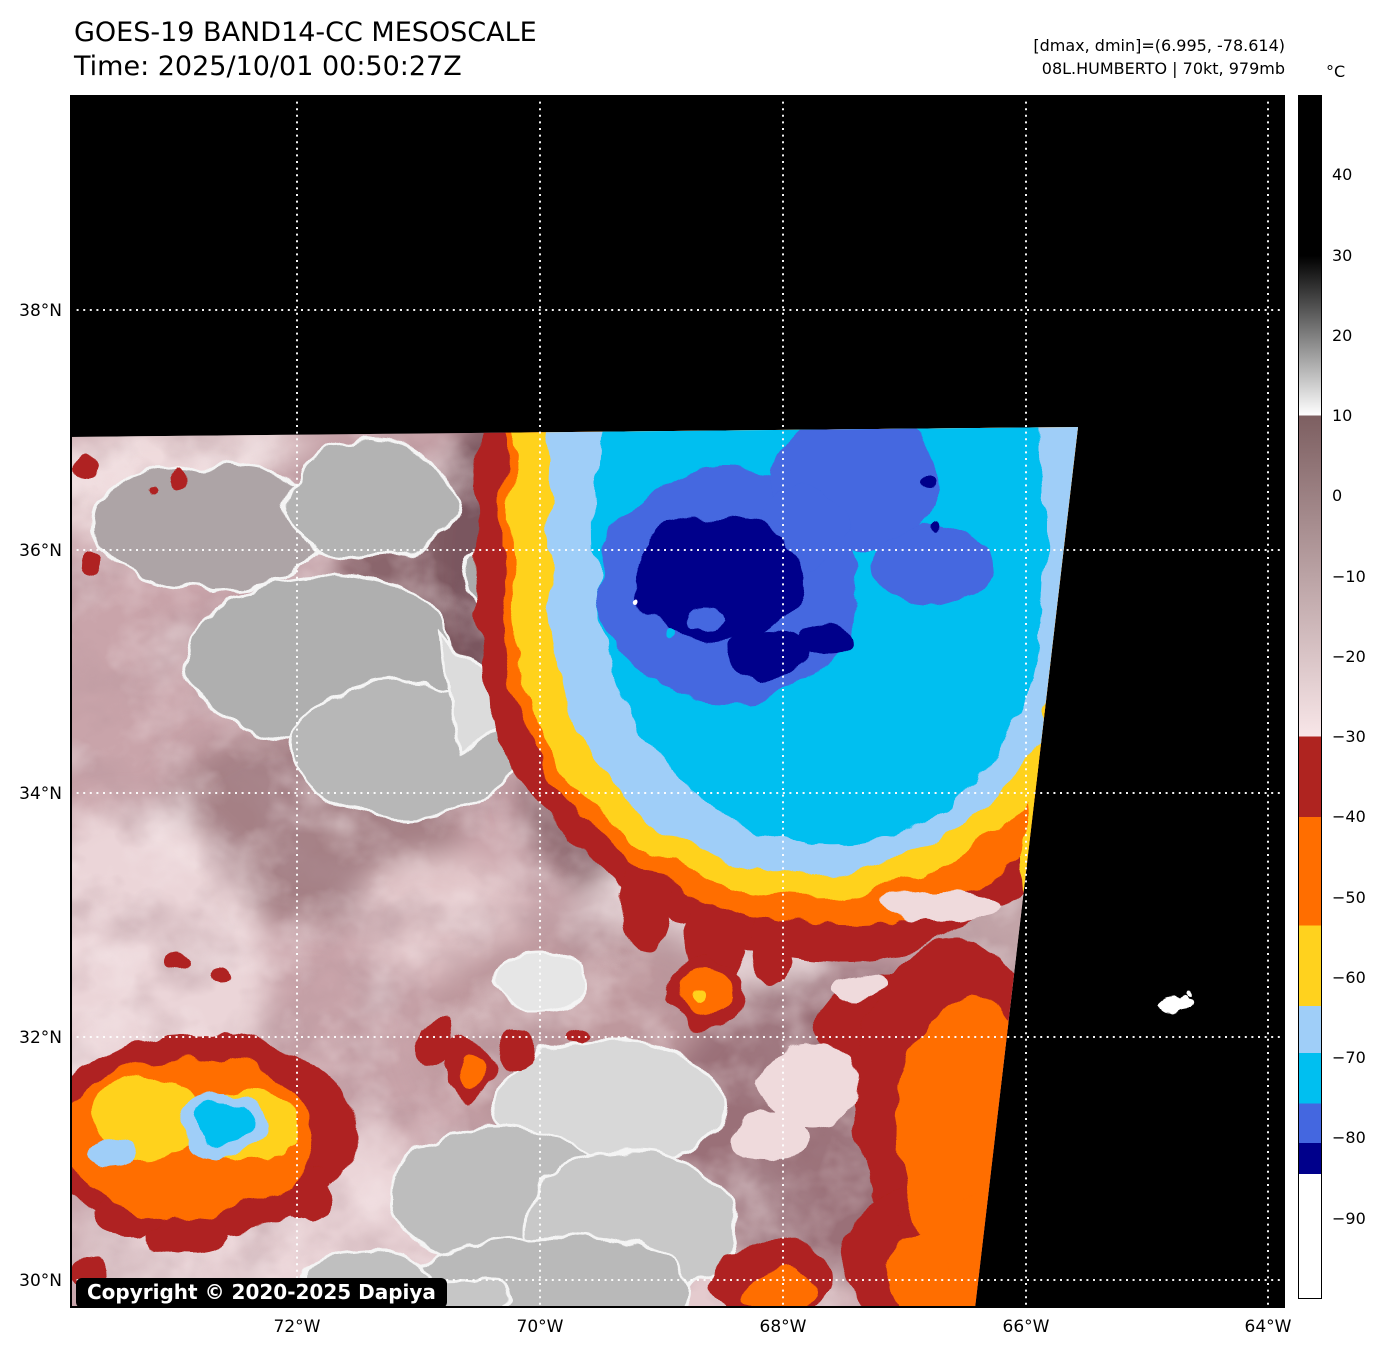  I want to click on lat-label-38n: 38°N, so click(40, 311).